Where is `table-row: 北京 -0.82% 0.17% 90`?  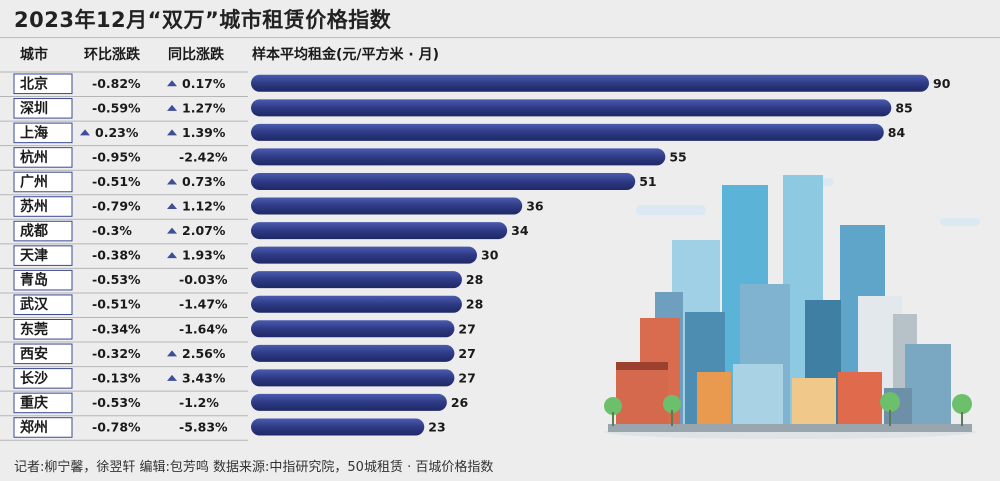 table-row: 北京 -0.82% 0.17% 90 is located at coordinates (475, 83).